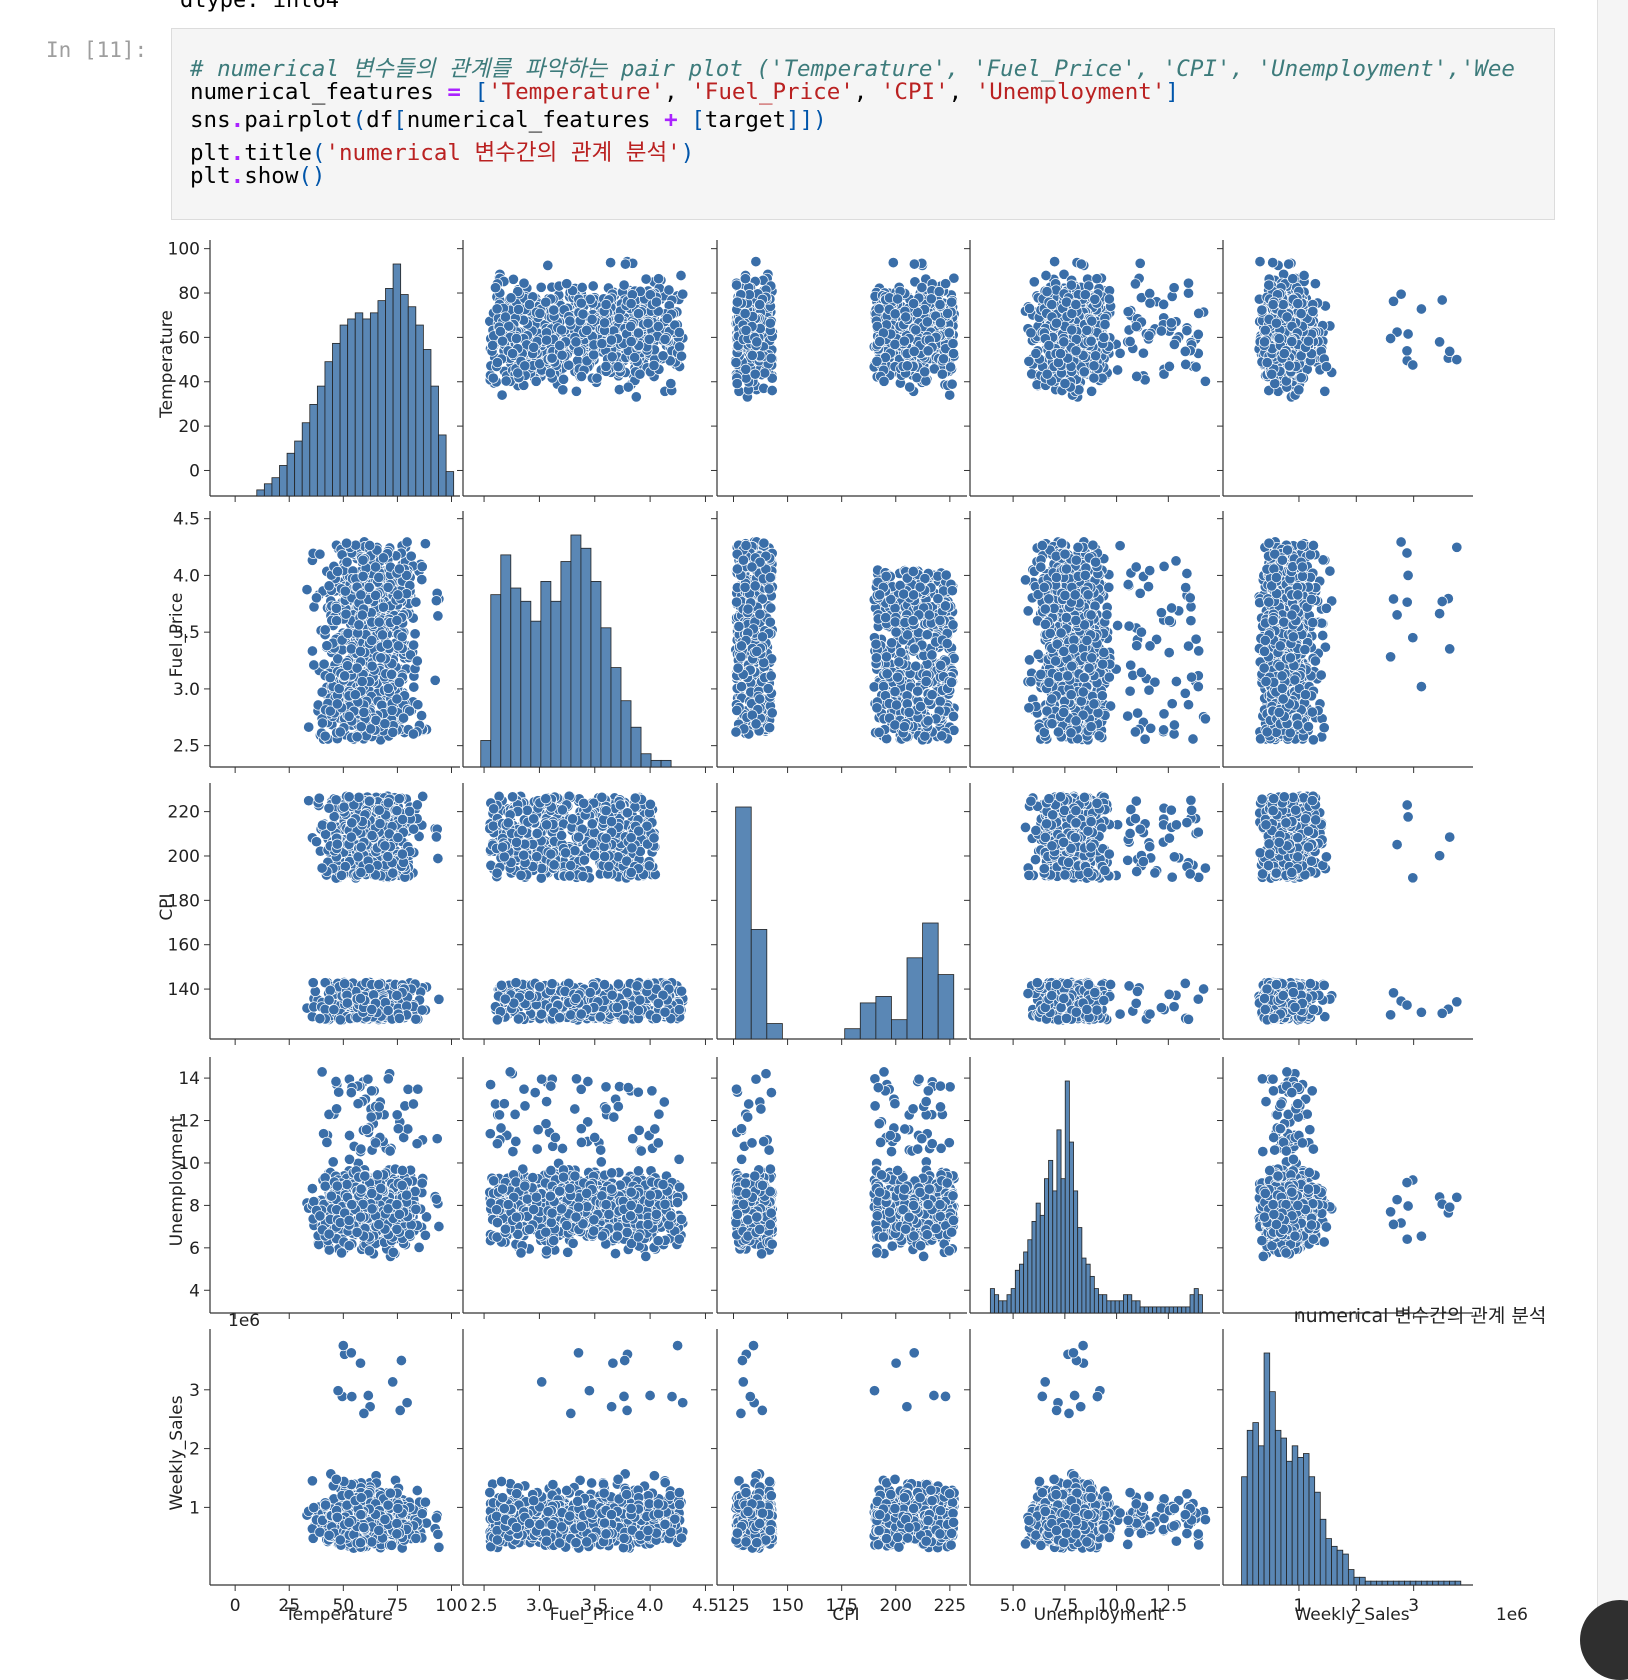 The height and width of the screenshot is (1680, 1628). What do you see at coordinates (1345, 371) in the screenshot?
I see `subplot-Temperature-vs-Weekly_Sales` at bounding box center [1345, 371].